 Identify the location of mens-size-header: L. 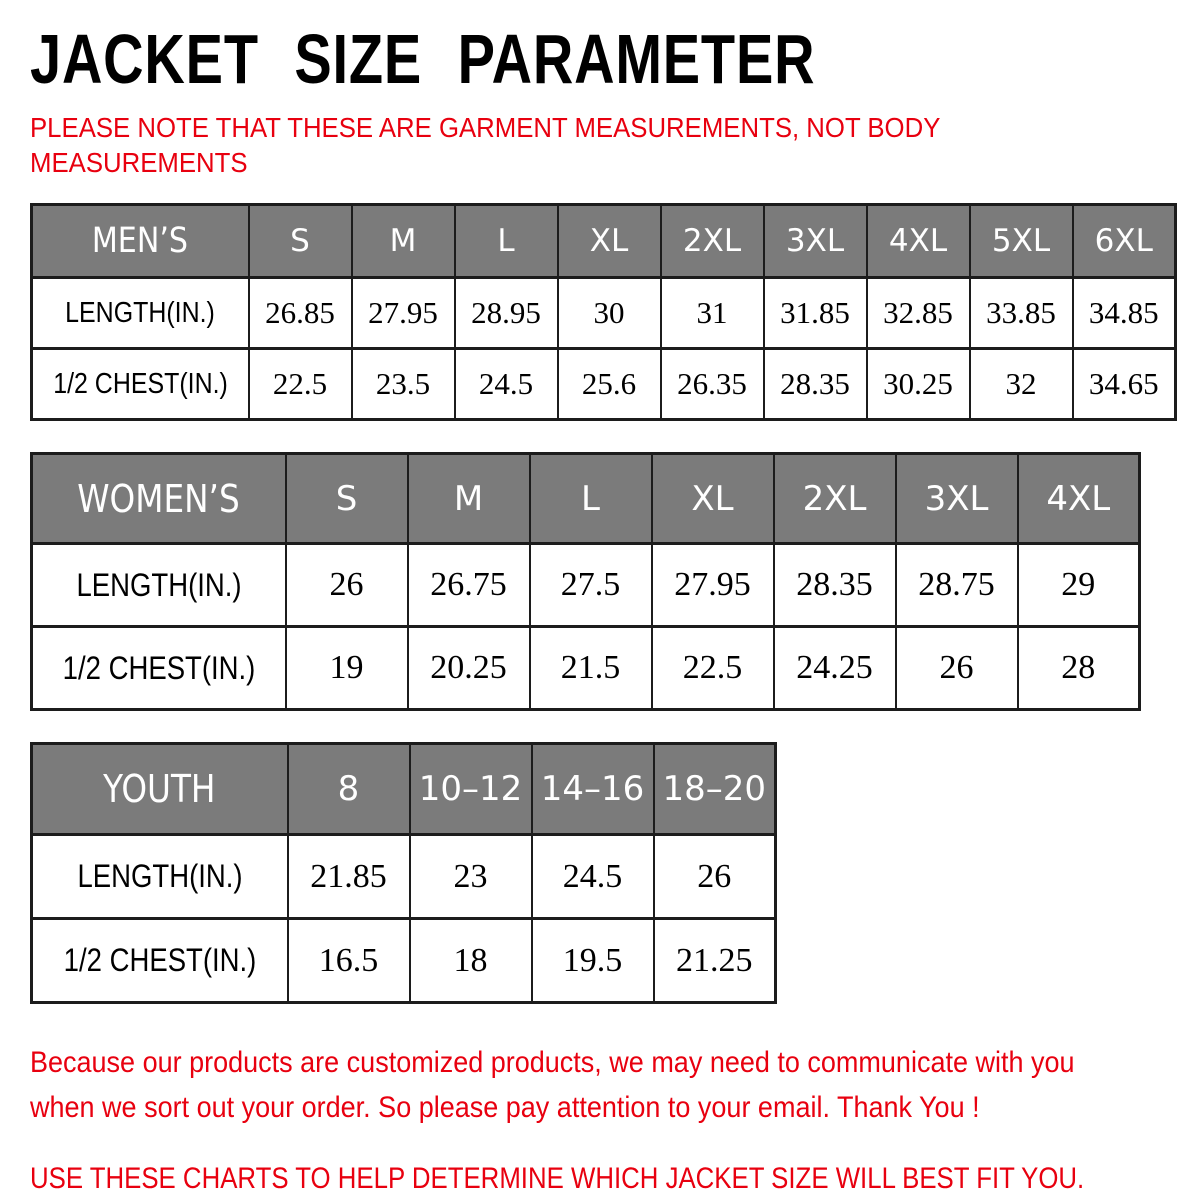
(506, 241).